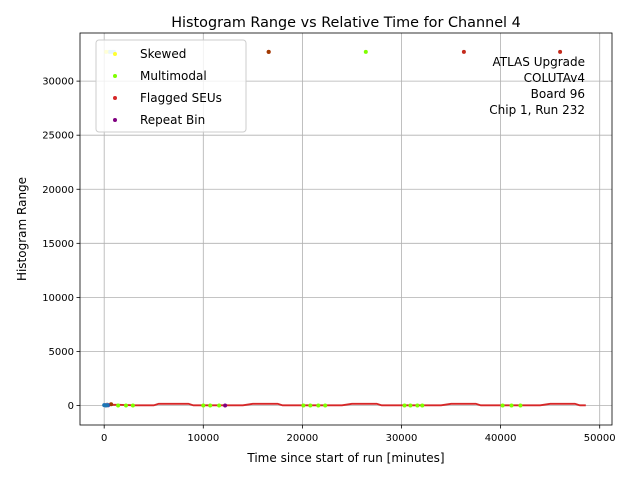 This screenshot has width=640, height=480. I want to click on legend-label: Skewed, so click(163, 54).